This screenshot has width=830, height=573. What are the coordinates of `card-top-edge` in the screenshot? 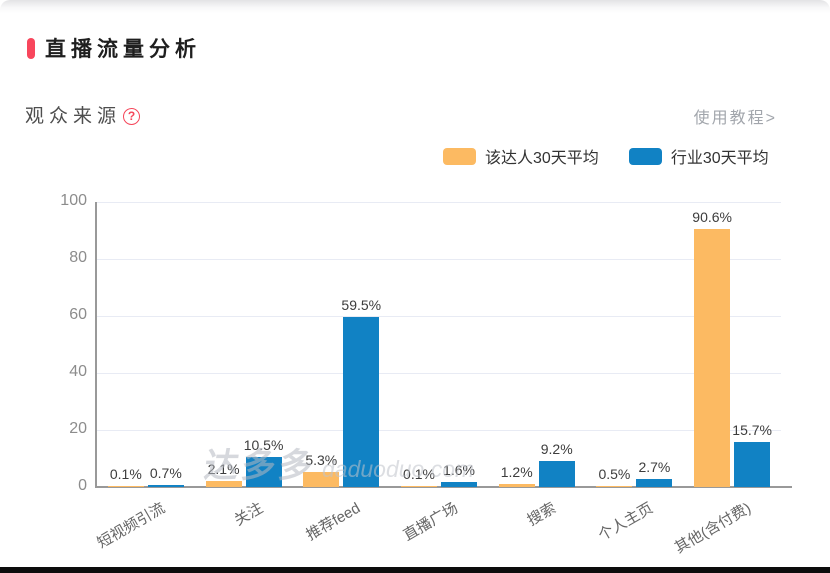 It's located at (415, 6).